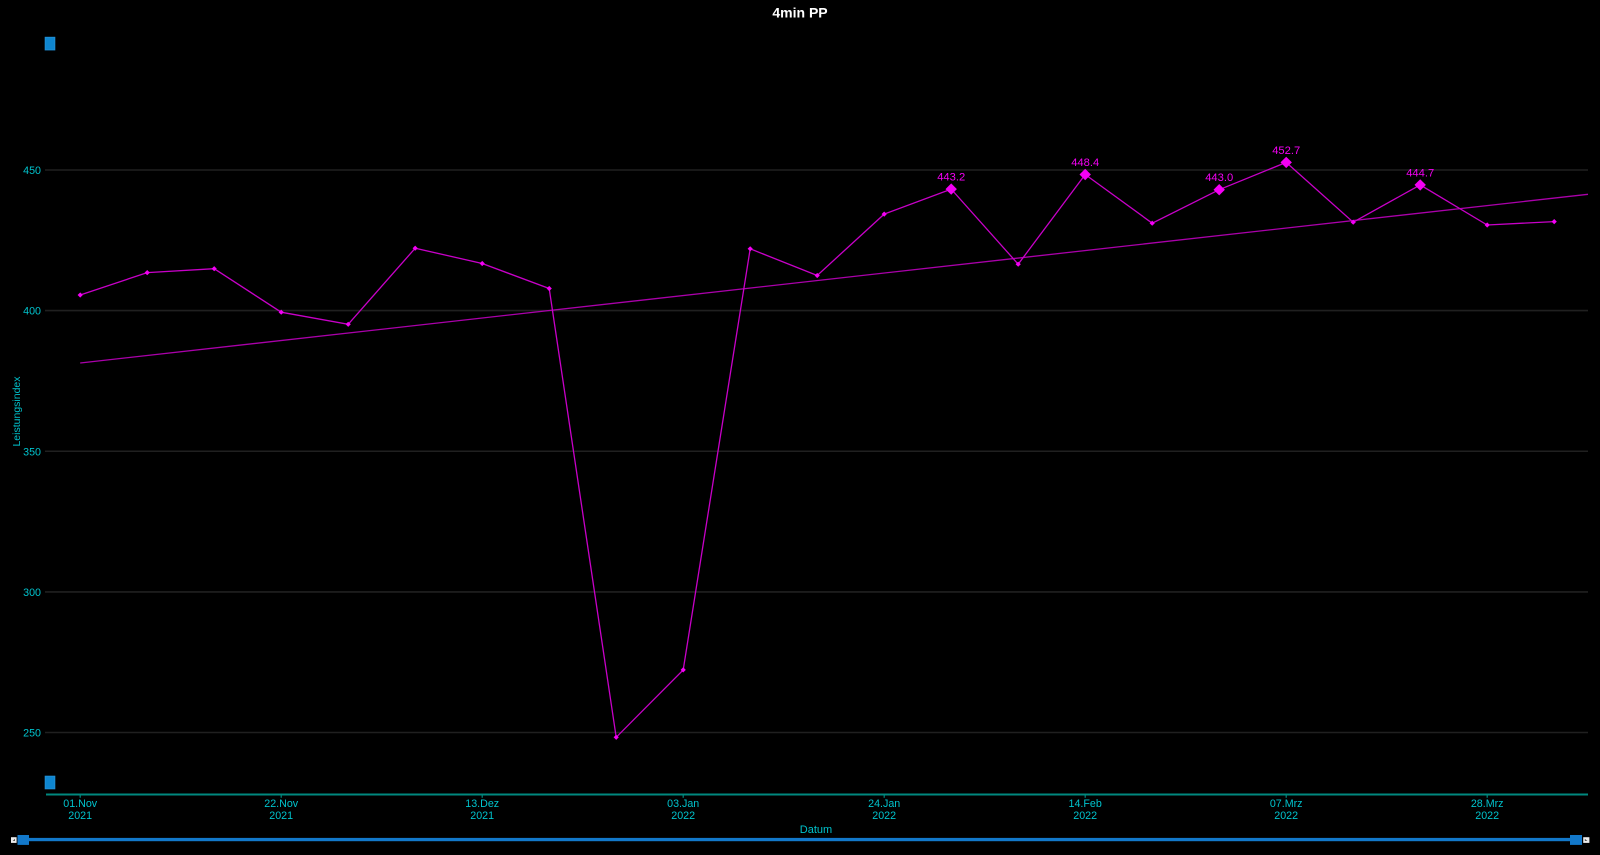 This screenshot has width=1600, height=855. I want to click on svg-text: 444.7, so click(1420, 173).